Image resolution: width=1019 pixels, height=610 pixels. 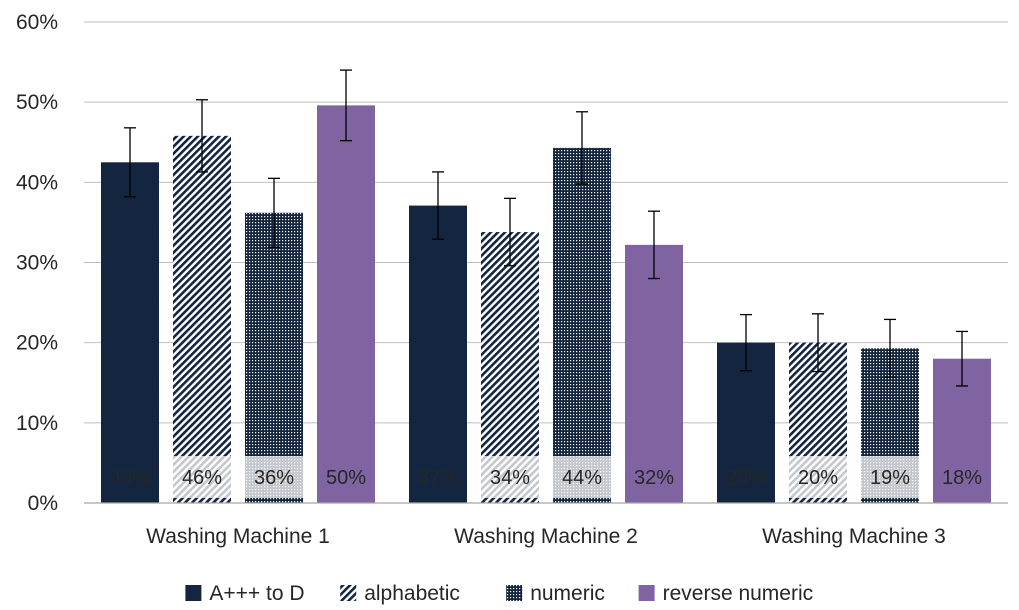 What do you see at coordinates (346, 478) in the screenshot?
I see `data-label: 50%` at bounding box center [346, 478].